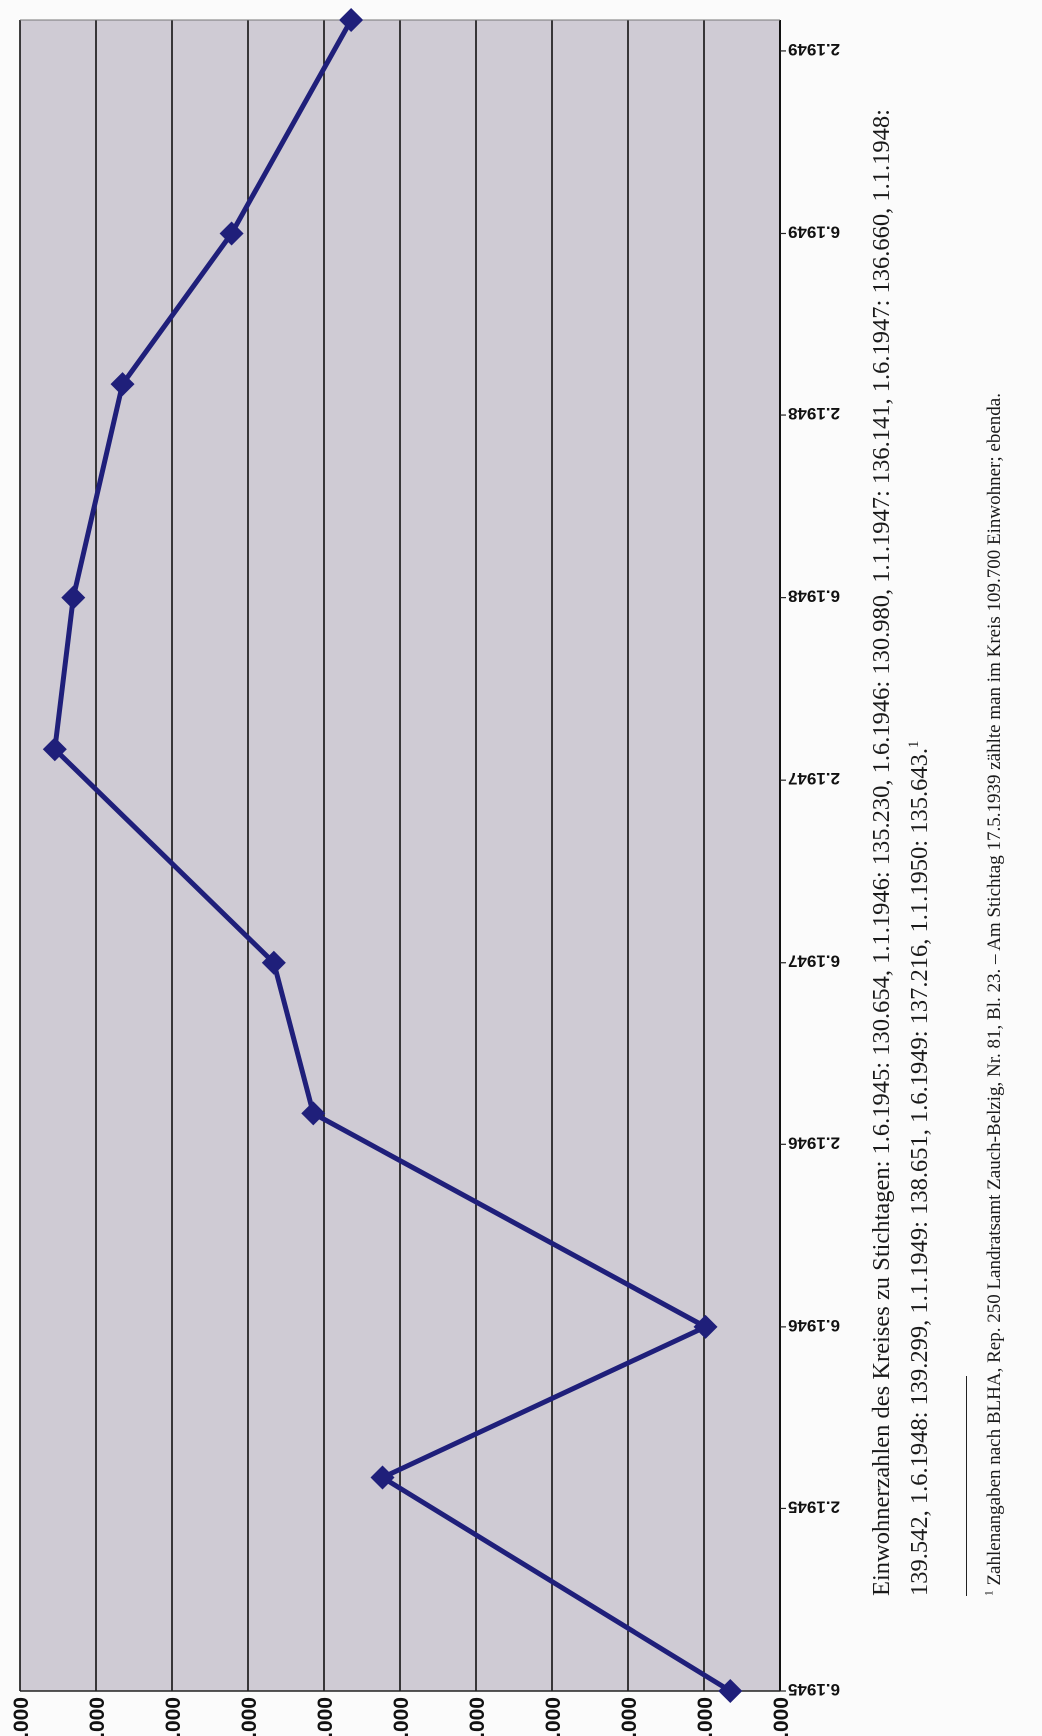 This screenshot has height=1736, width=1042. What do you see at coordinates (814, 961) in the screenshot?
I see `x-tick-label: 01.06.1947` at bounding box center [814, 961].